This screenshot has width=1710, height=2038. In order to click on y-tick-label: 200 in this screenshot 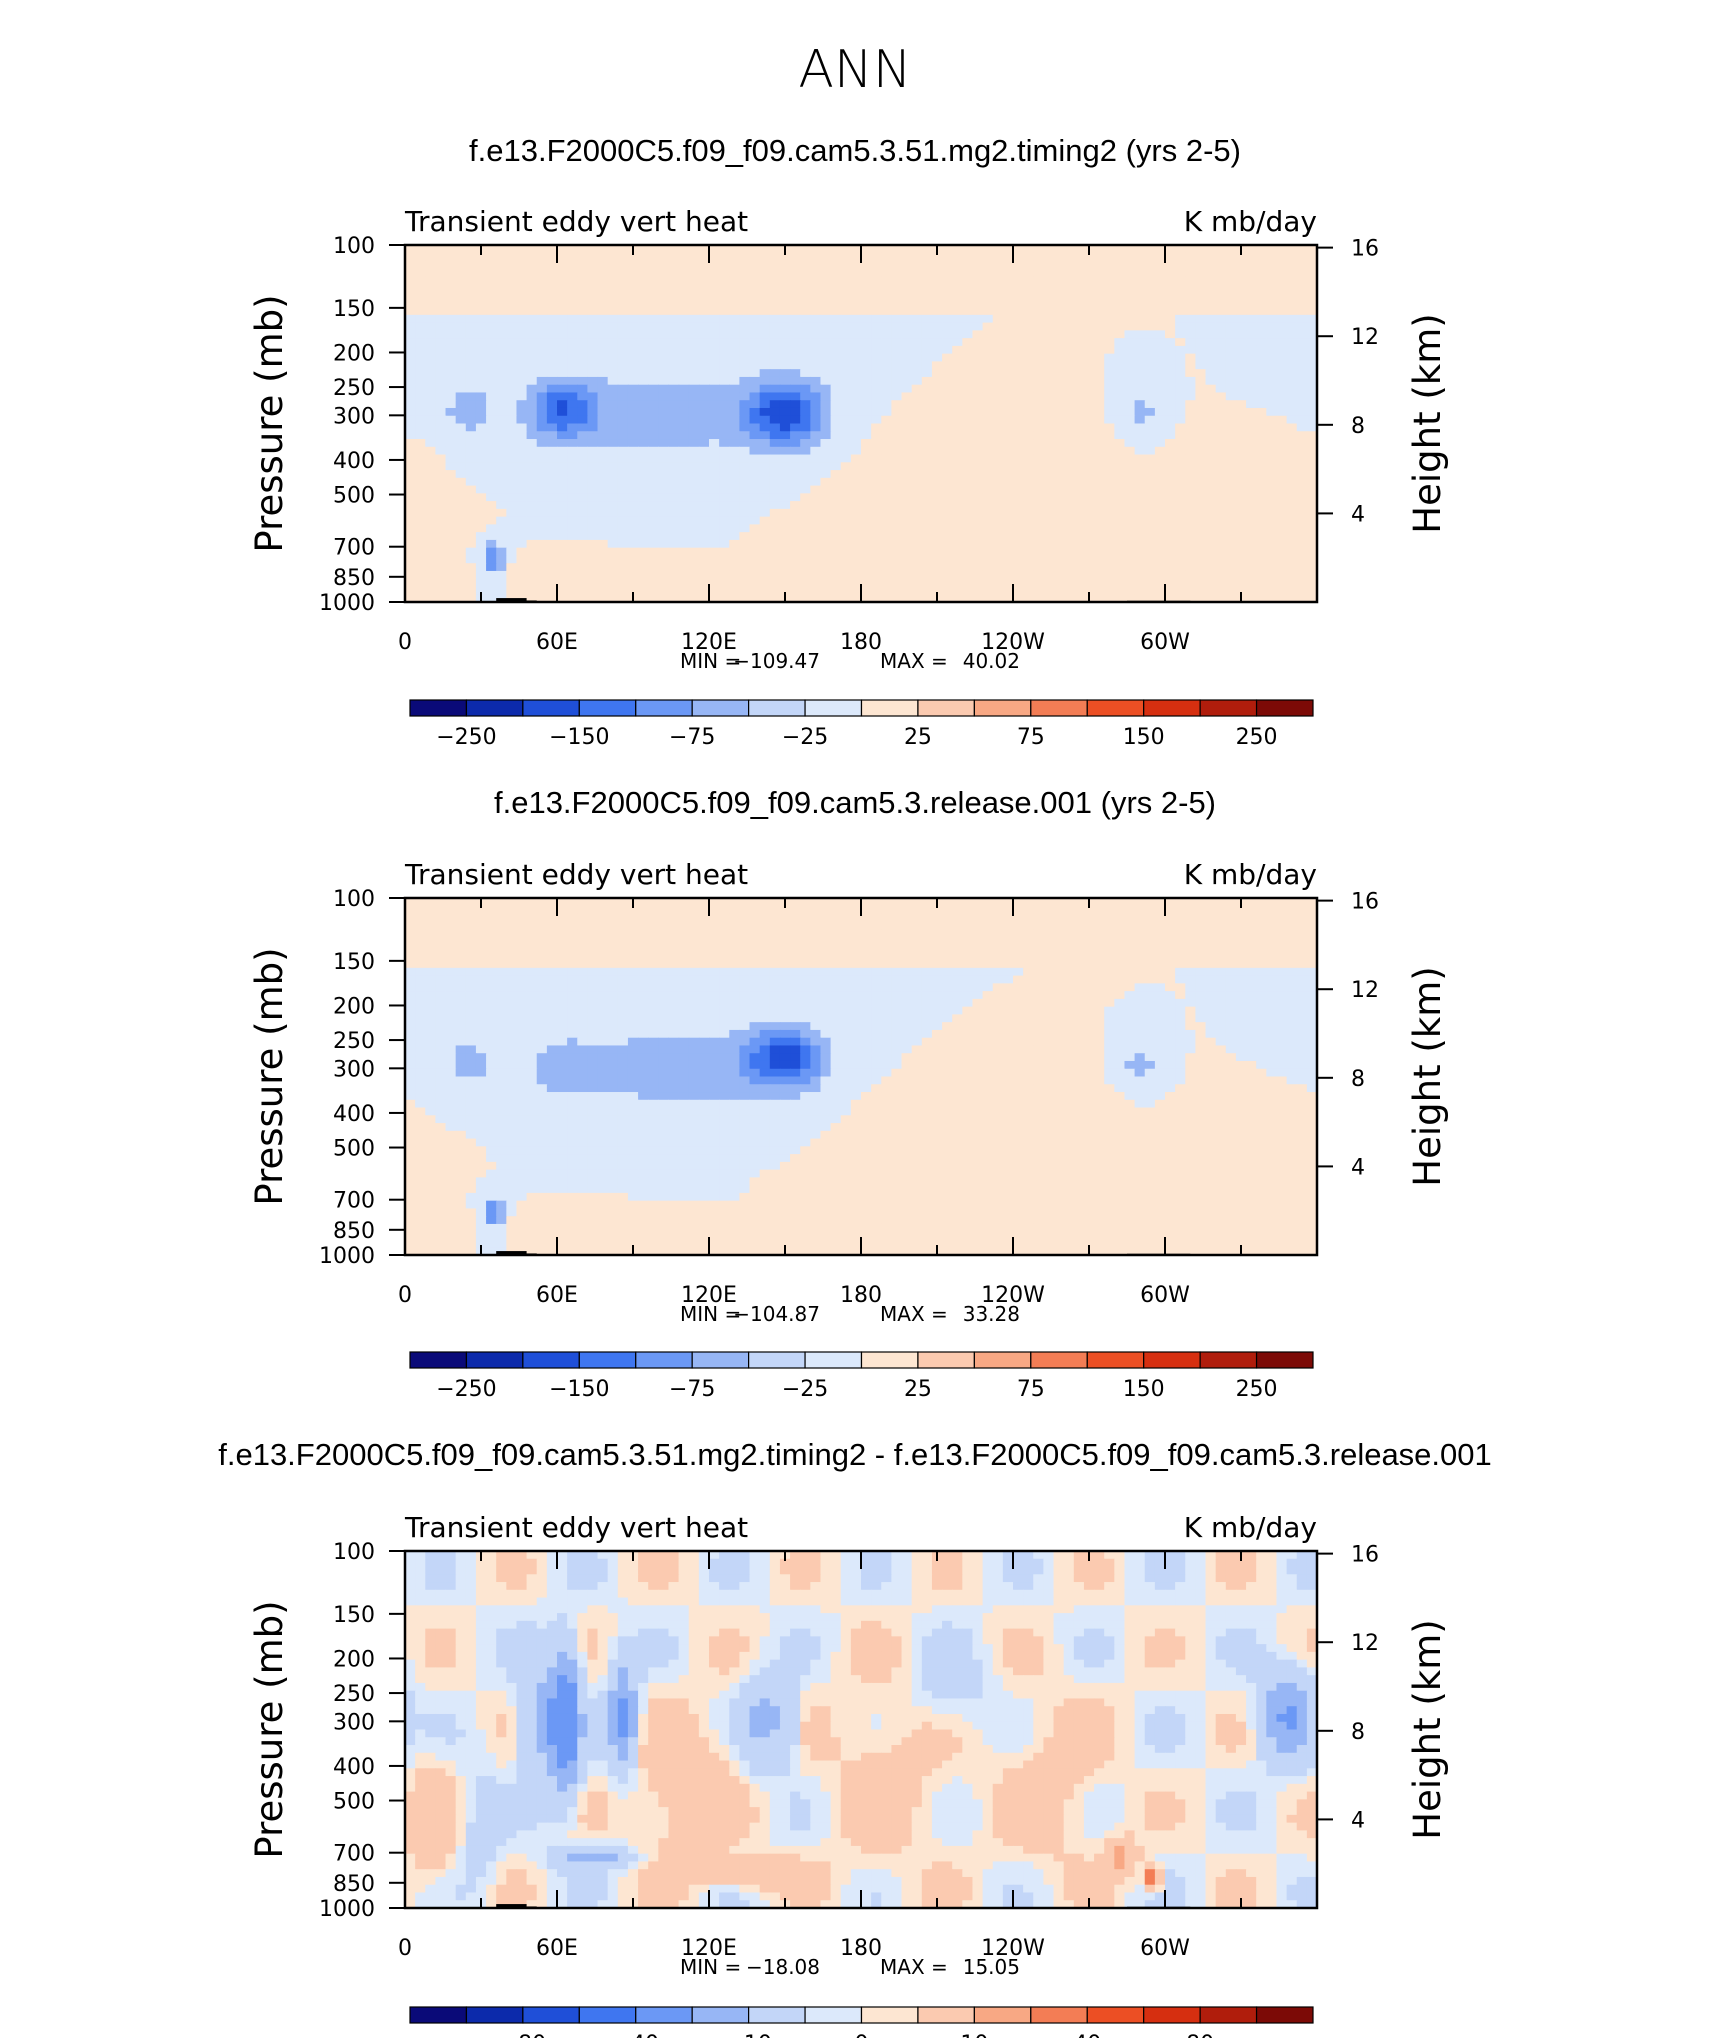, I will do `click(354, 353)`.